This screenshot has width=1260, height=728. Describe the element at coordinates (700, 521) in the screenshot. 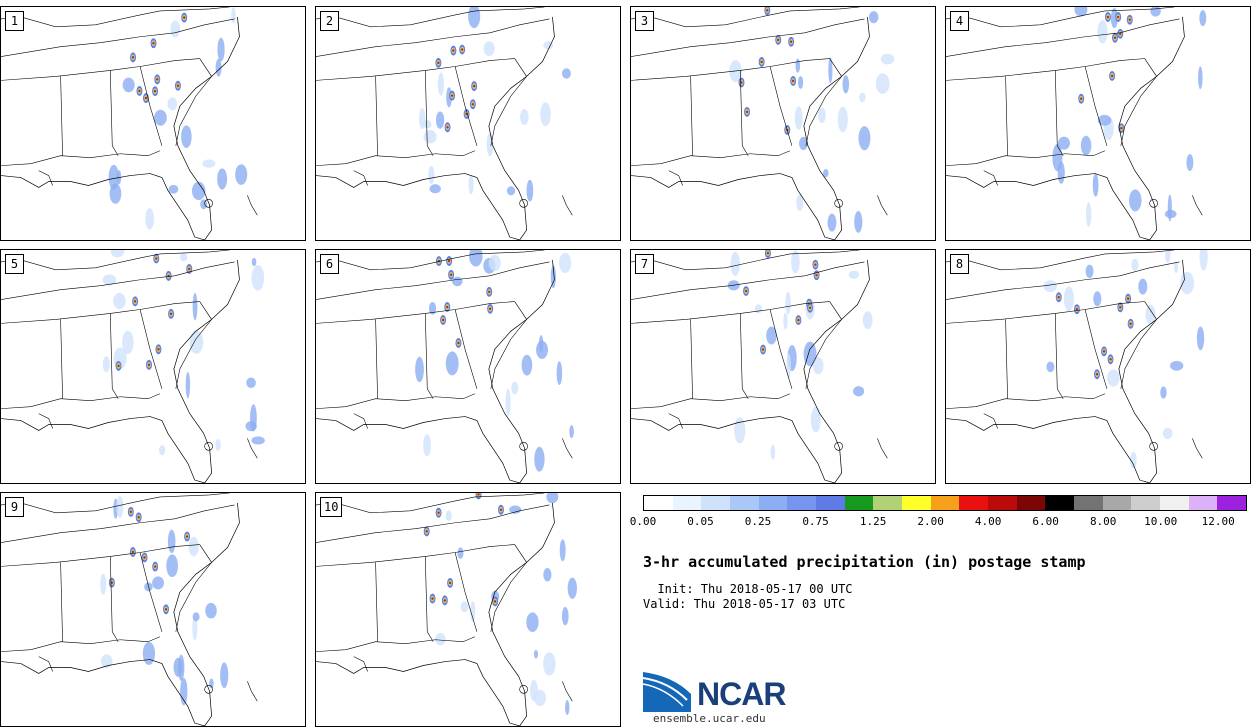

I see `colorbar-tick-label: 0.05` at that location.